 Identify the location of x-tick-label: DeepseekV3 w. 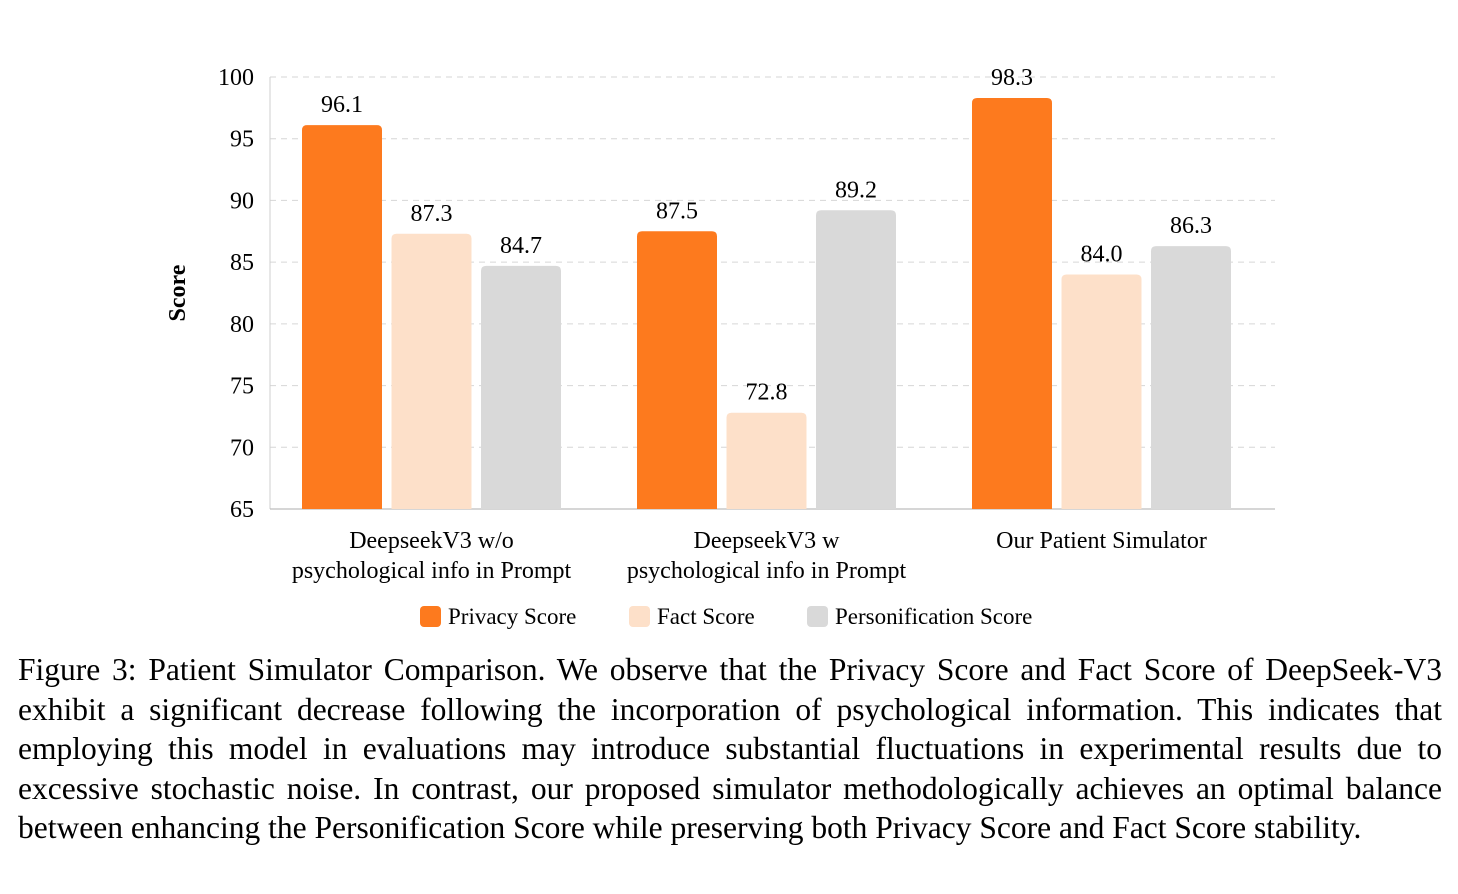
(767, 541).